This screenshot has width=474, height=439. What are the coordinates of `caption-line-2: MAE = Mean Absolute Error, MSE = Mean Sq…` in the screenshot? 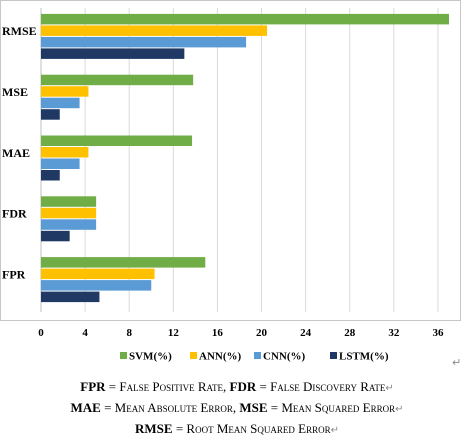 It's located at (237, 407).